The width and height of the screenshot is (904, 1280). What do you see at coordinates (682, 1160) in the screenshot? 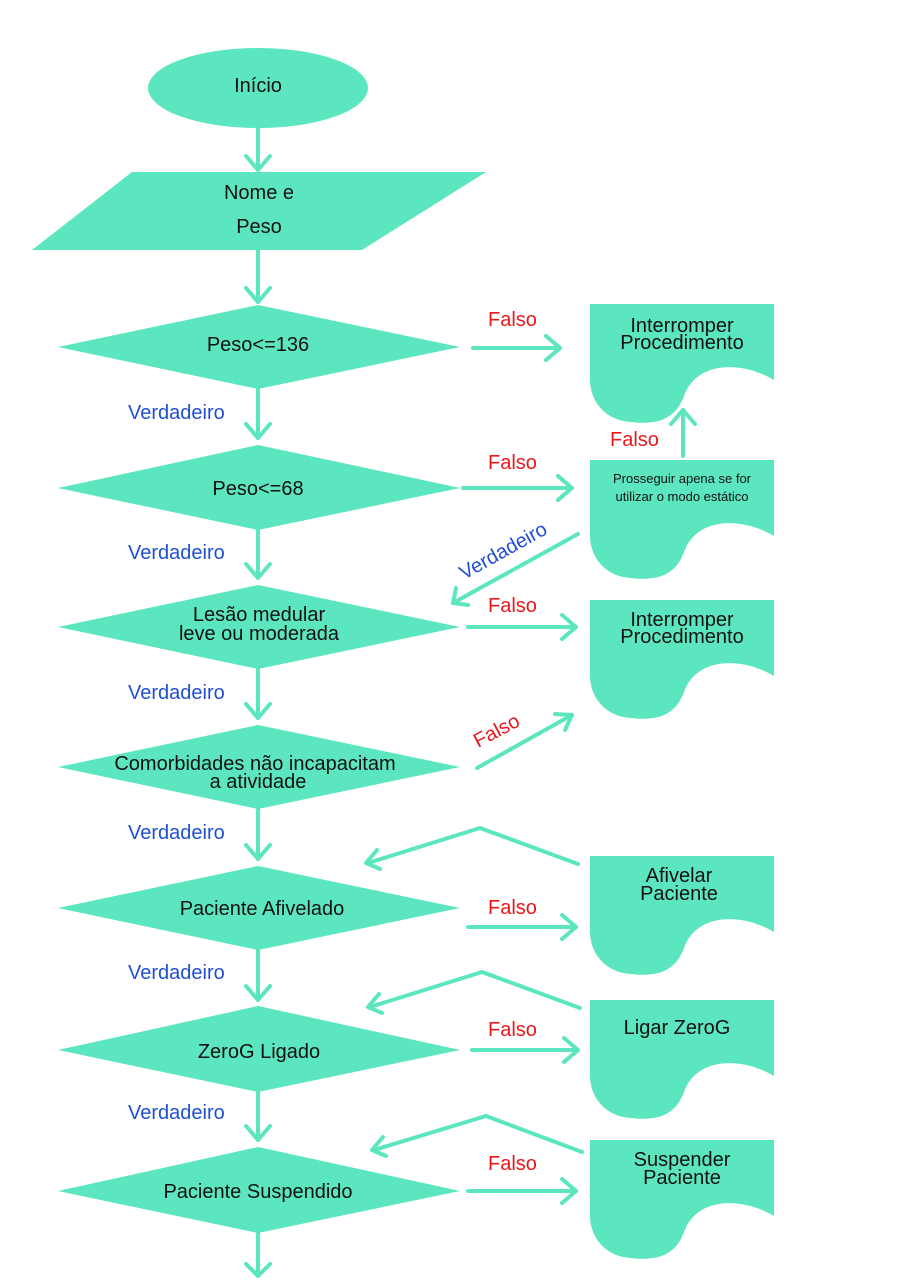
I see `doc-suspender-line1: Suspender` at bounding box center [682, 1160].